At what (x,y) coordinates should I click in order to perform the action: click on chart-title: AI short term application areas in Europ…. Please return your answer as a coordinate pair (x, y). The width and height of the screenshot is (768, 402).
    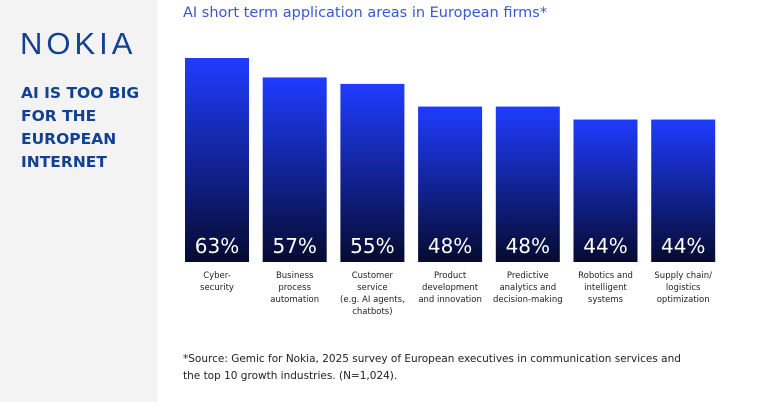
    Looking at the image, I should click on (365, 13).